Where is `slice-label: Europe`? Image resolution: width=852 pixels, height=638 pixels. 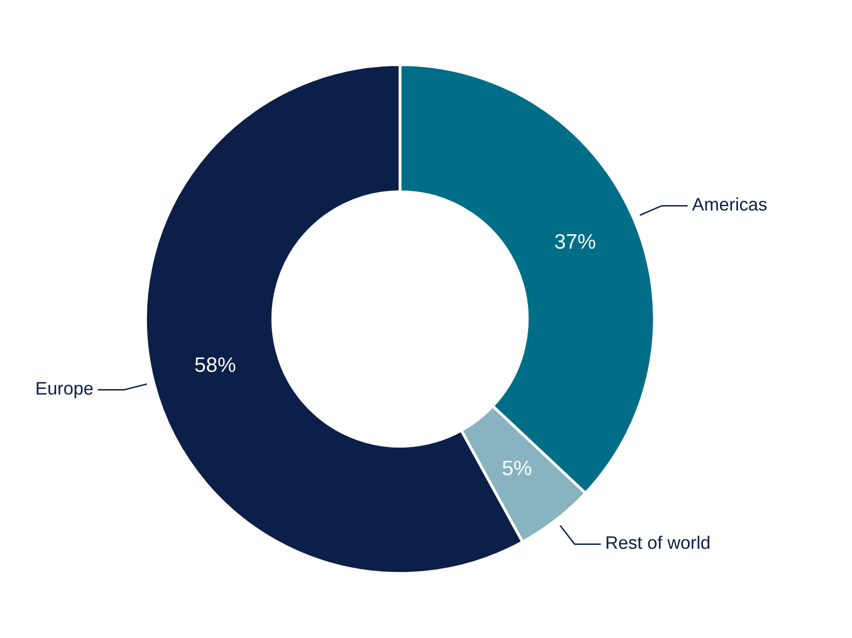 slice-label: Europe is located at coordinates (64, 390).